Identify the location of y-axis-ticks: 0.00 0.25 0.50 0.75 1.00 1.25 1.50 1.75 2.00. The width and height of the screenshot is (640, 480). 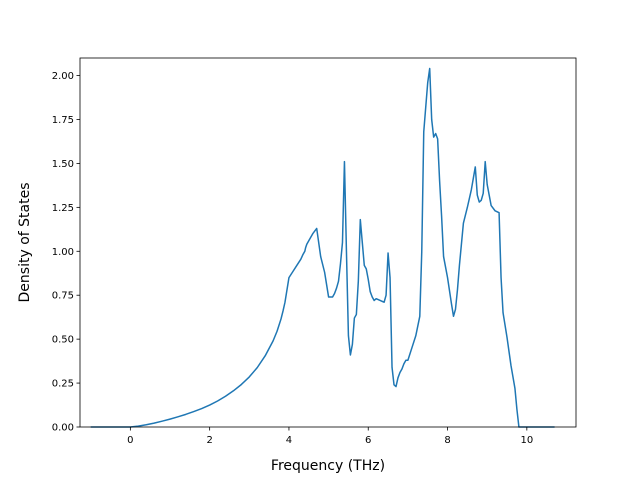
(66, 252).